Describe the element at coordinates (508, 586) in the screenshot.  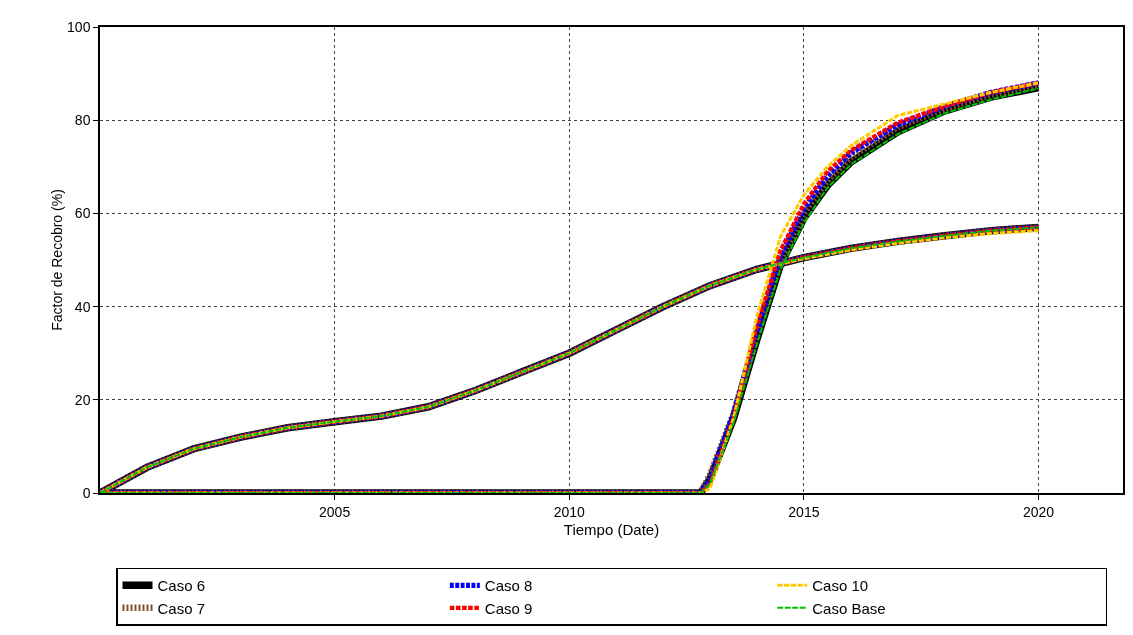
I see `legend-label: Caso 8` at that location.